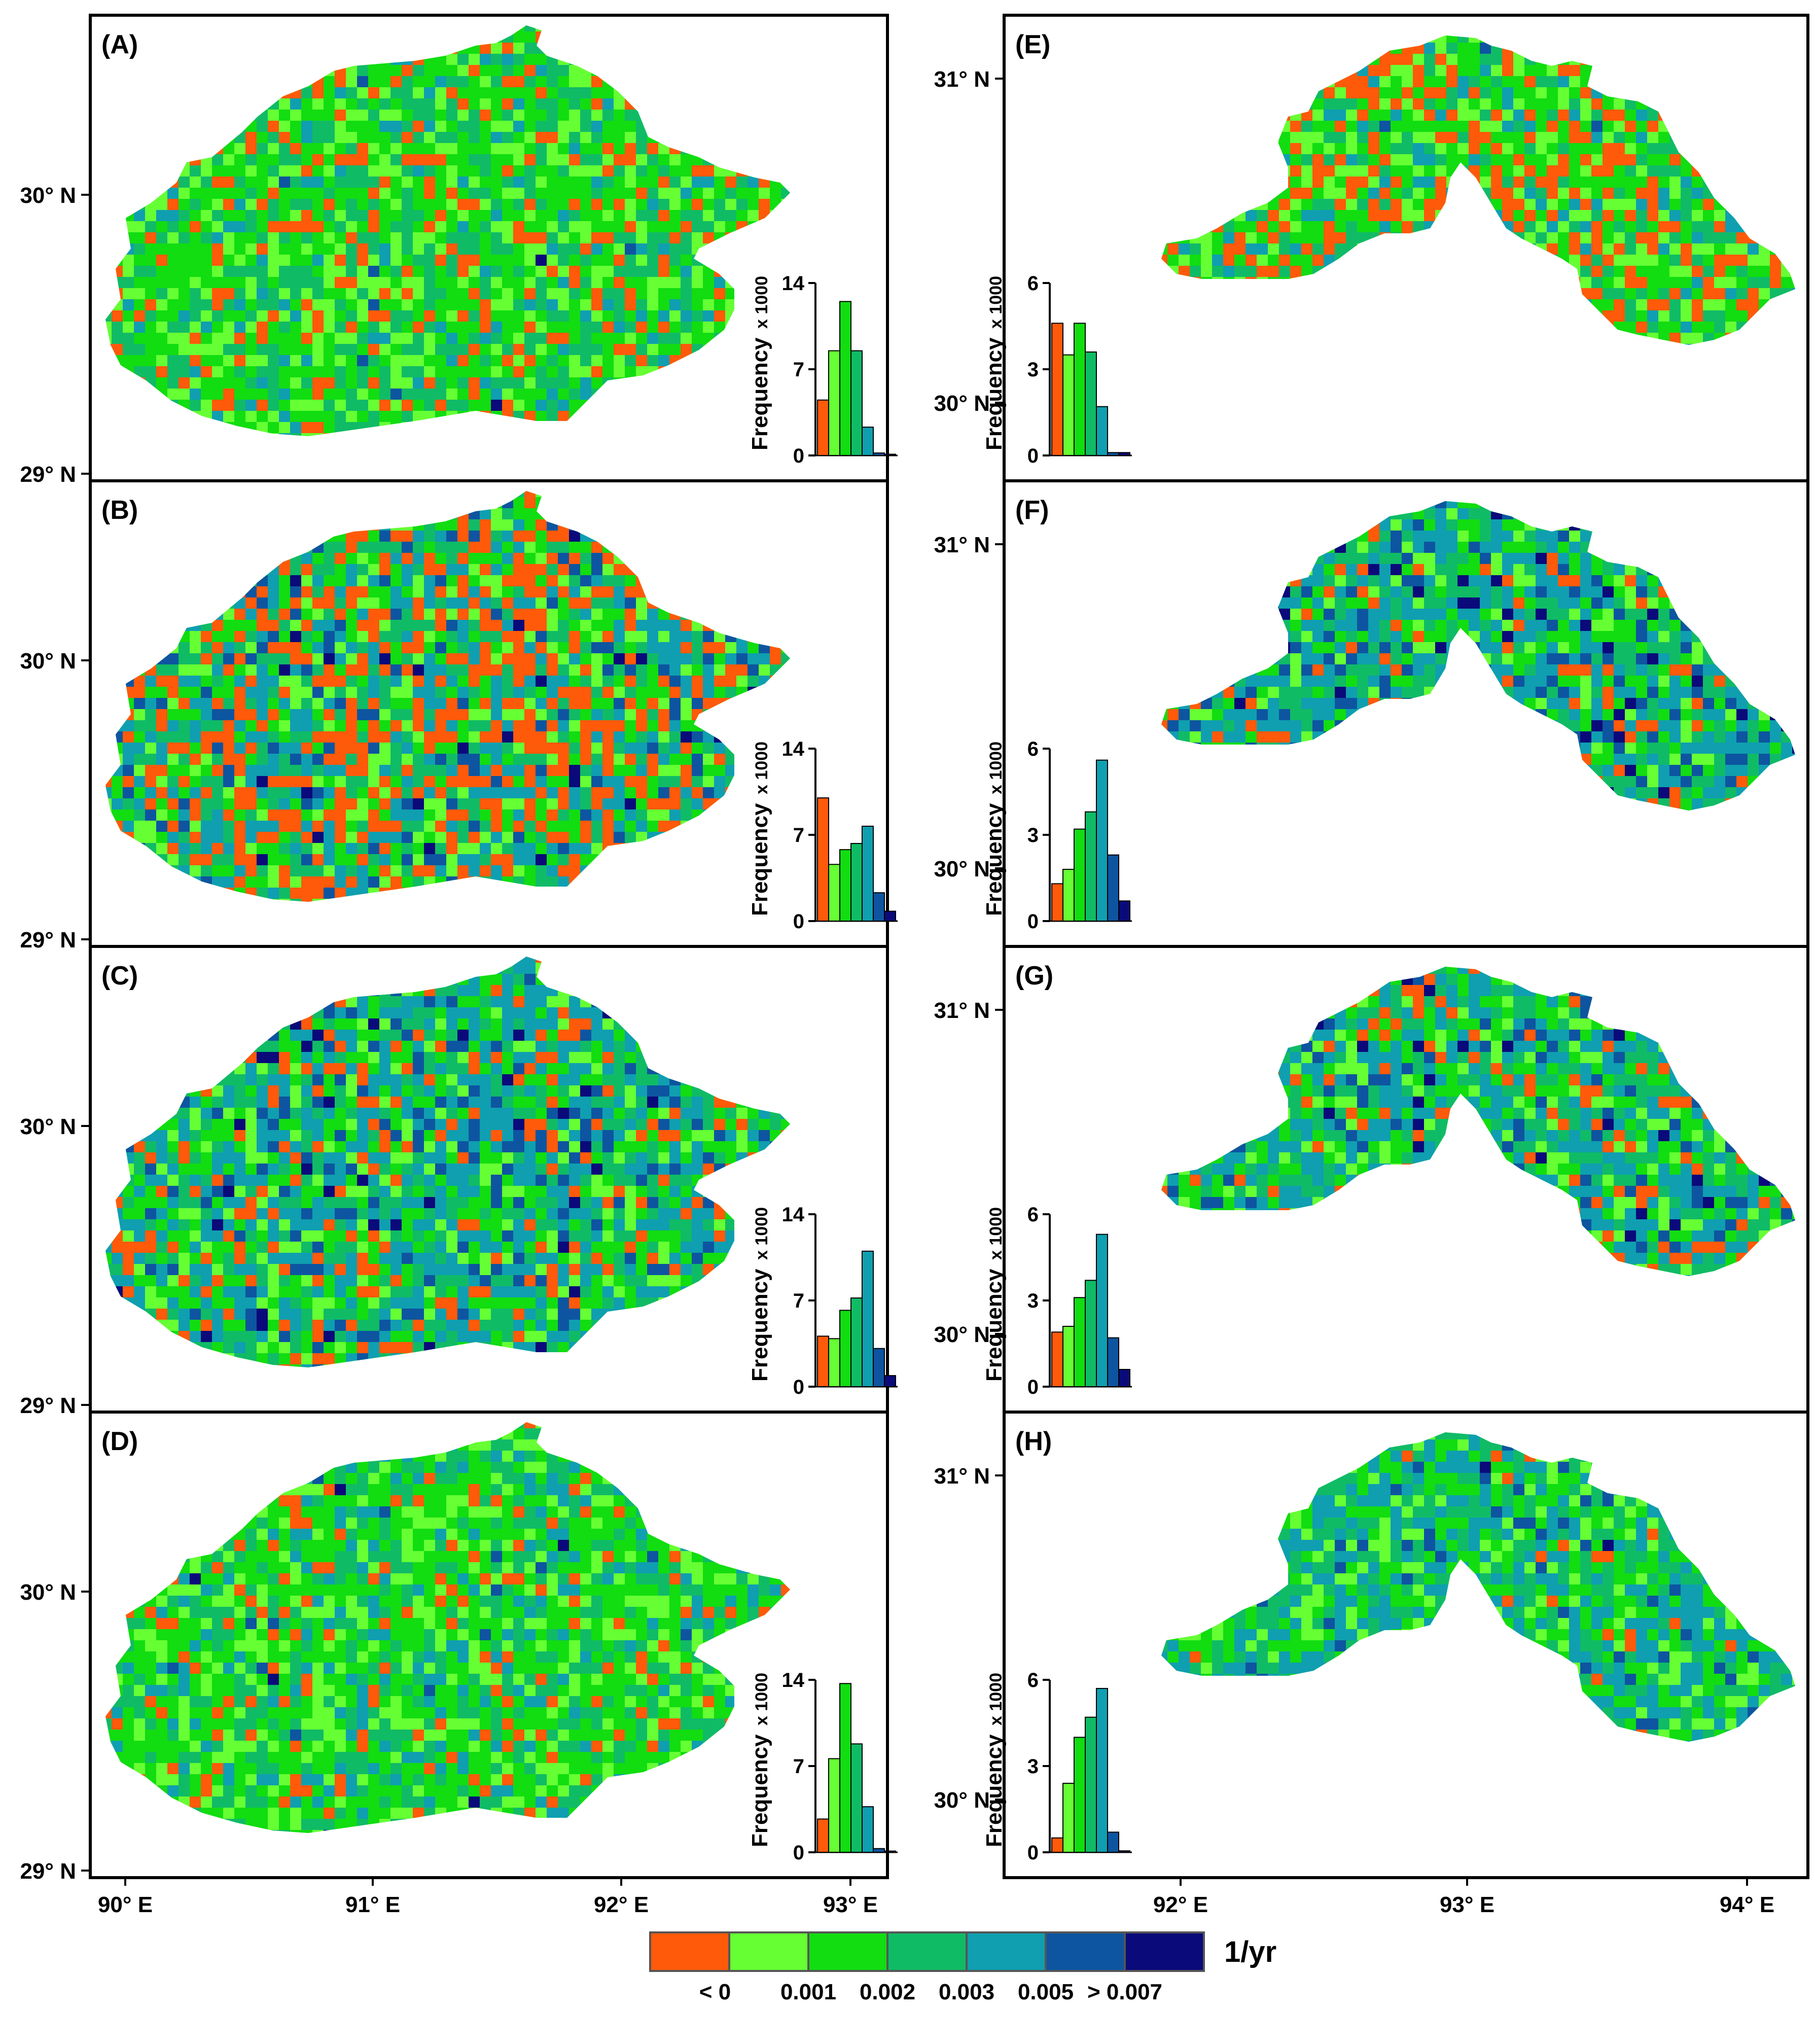 The width and height of the screenshot is (1815, 2044). What do you see at coordinates (823, 835) in the screenshot?
I see `histogram-B: 0 7 14 Frequency x 1000` at bounding box center [823, 835].